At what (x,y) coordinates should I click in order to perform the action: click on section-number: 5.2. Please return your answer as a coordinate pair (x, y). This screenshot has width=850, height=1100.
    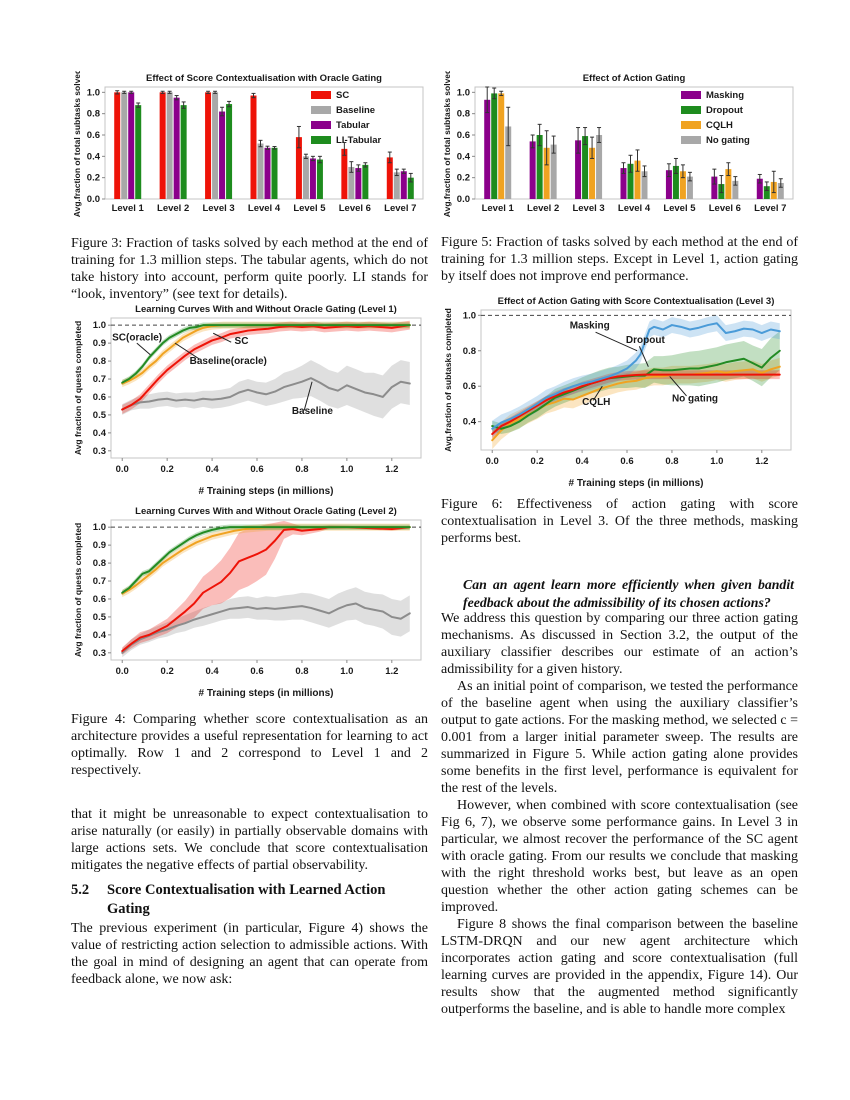
    Looking at the image, I should click on (80, 890).